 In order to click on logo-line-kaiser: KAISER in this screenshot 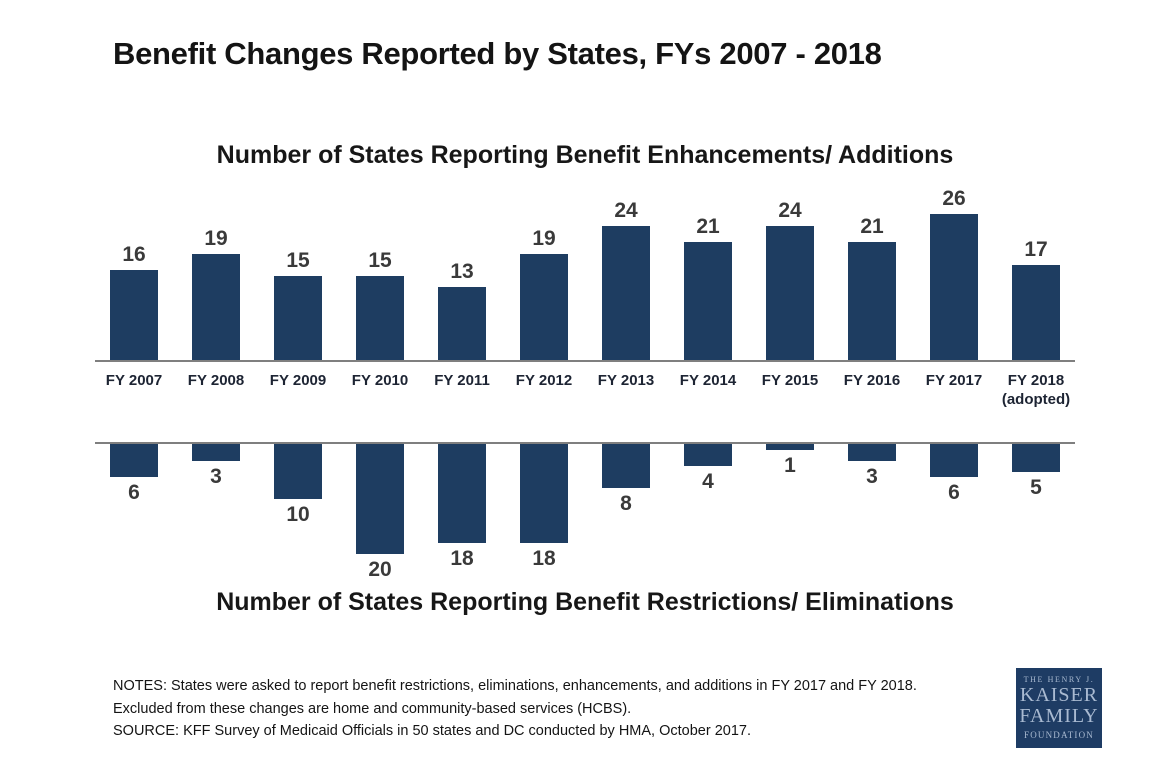, I will do `click(1059, 695)`.